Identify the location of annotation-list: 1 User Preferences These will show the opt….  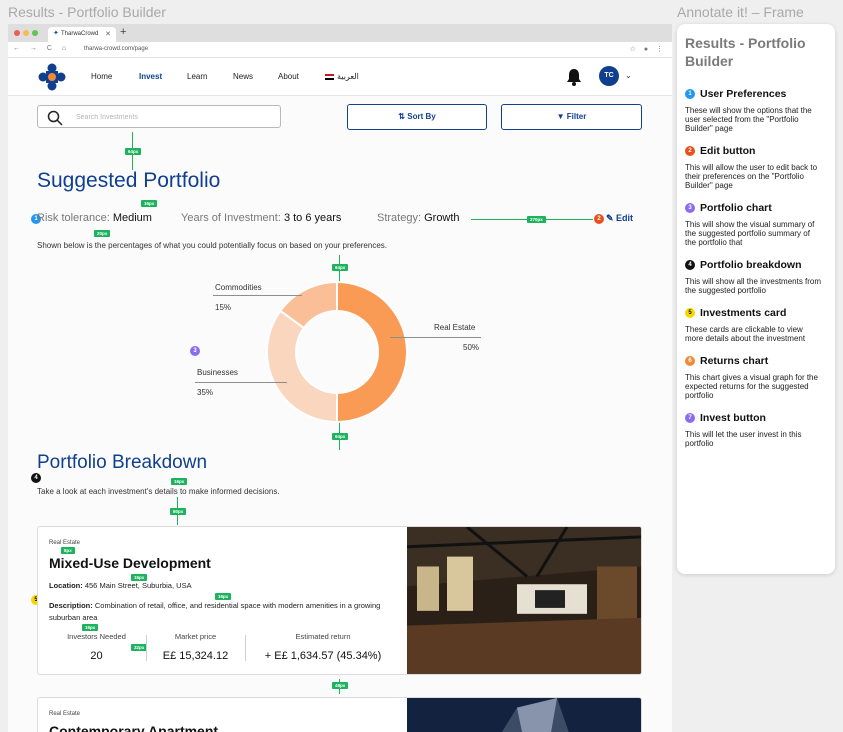
(756, 268).